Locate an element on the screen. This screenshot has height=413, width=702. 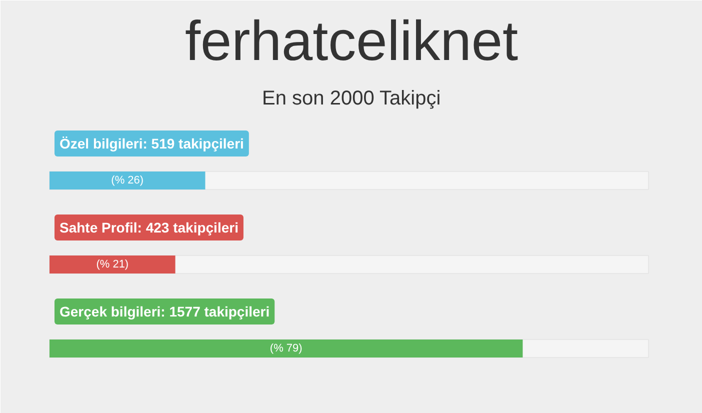
data-label: (% 21) is located at coordinates (112, 264).